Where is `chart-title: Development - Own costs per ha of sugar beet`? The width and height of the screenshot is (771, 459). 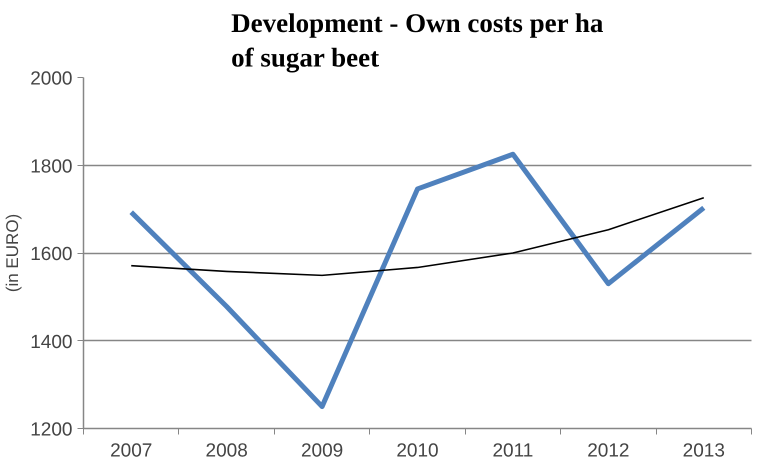 chart-title: Development - Own costs per ha of sugar beet is located at coordinates (417, 40).